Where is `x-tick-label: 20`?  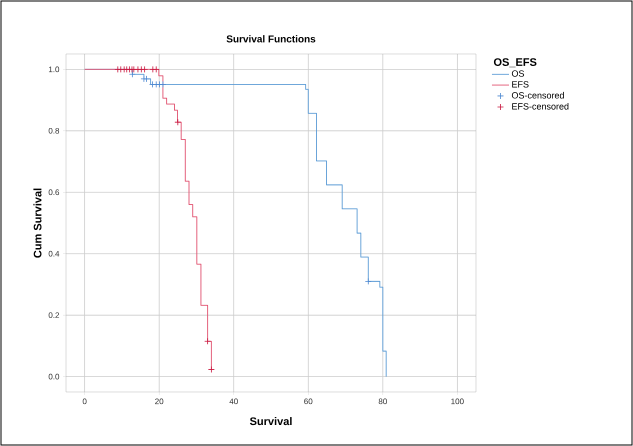
x-tick-label: 20 is located at coordinates (159, 401).